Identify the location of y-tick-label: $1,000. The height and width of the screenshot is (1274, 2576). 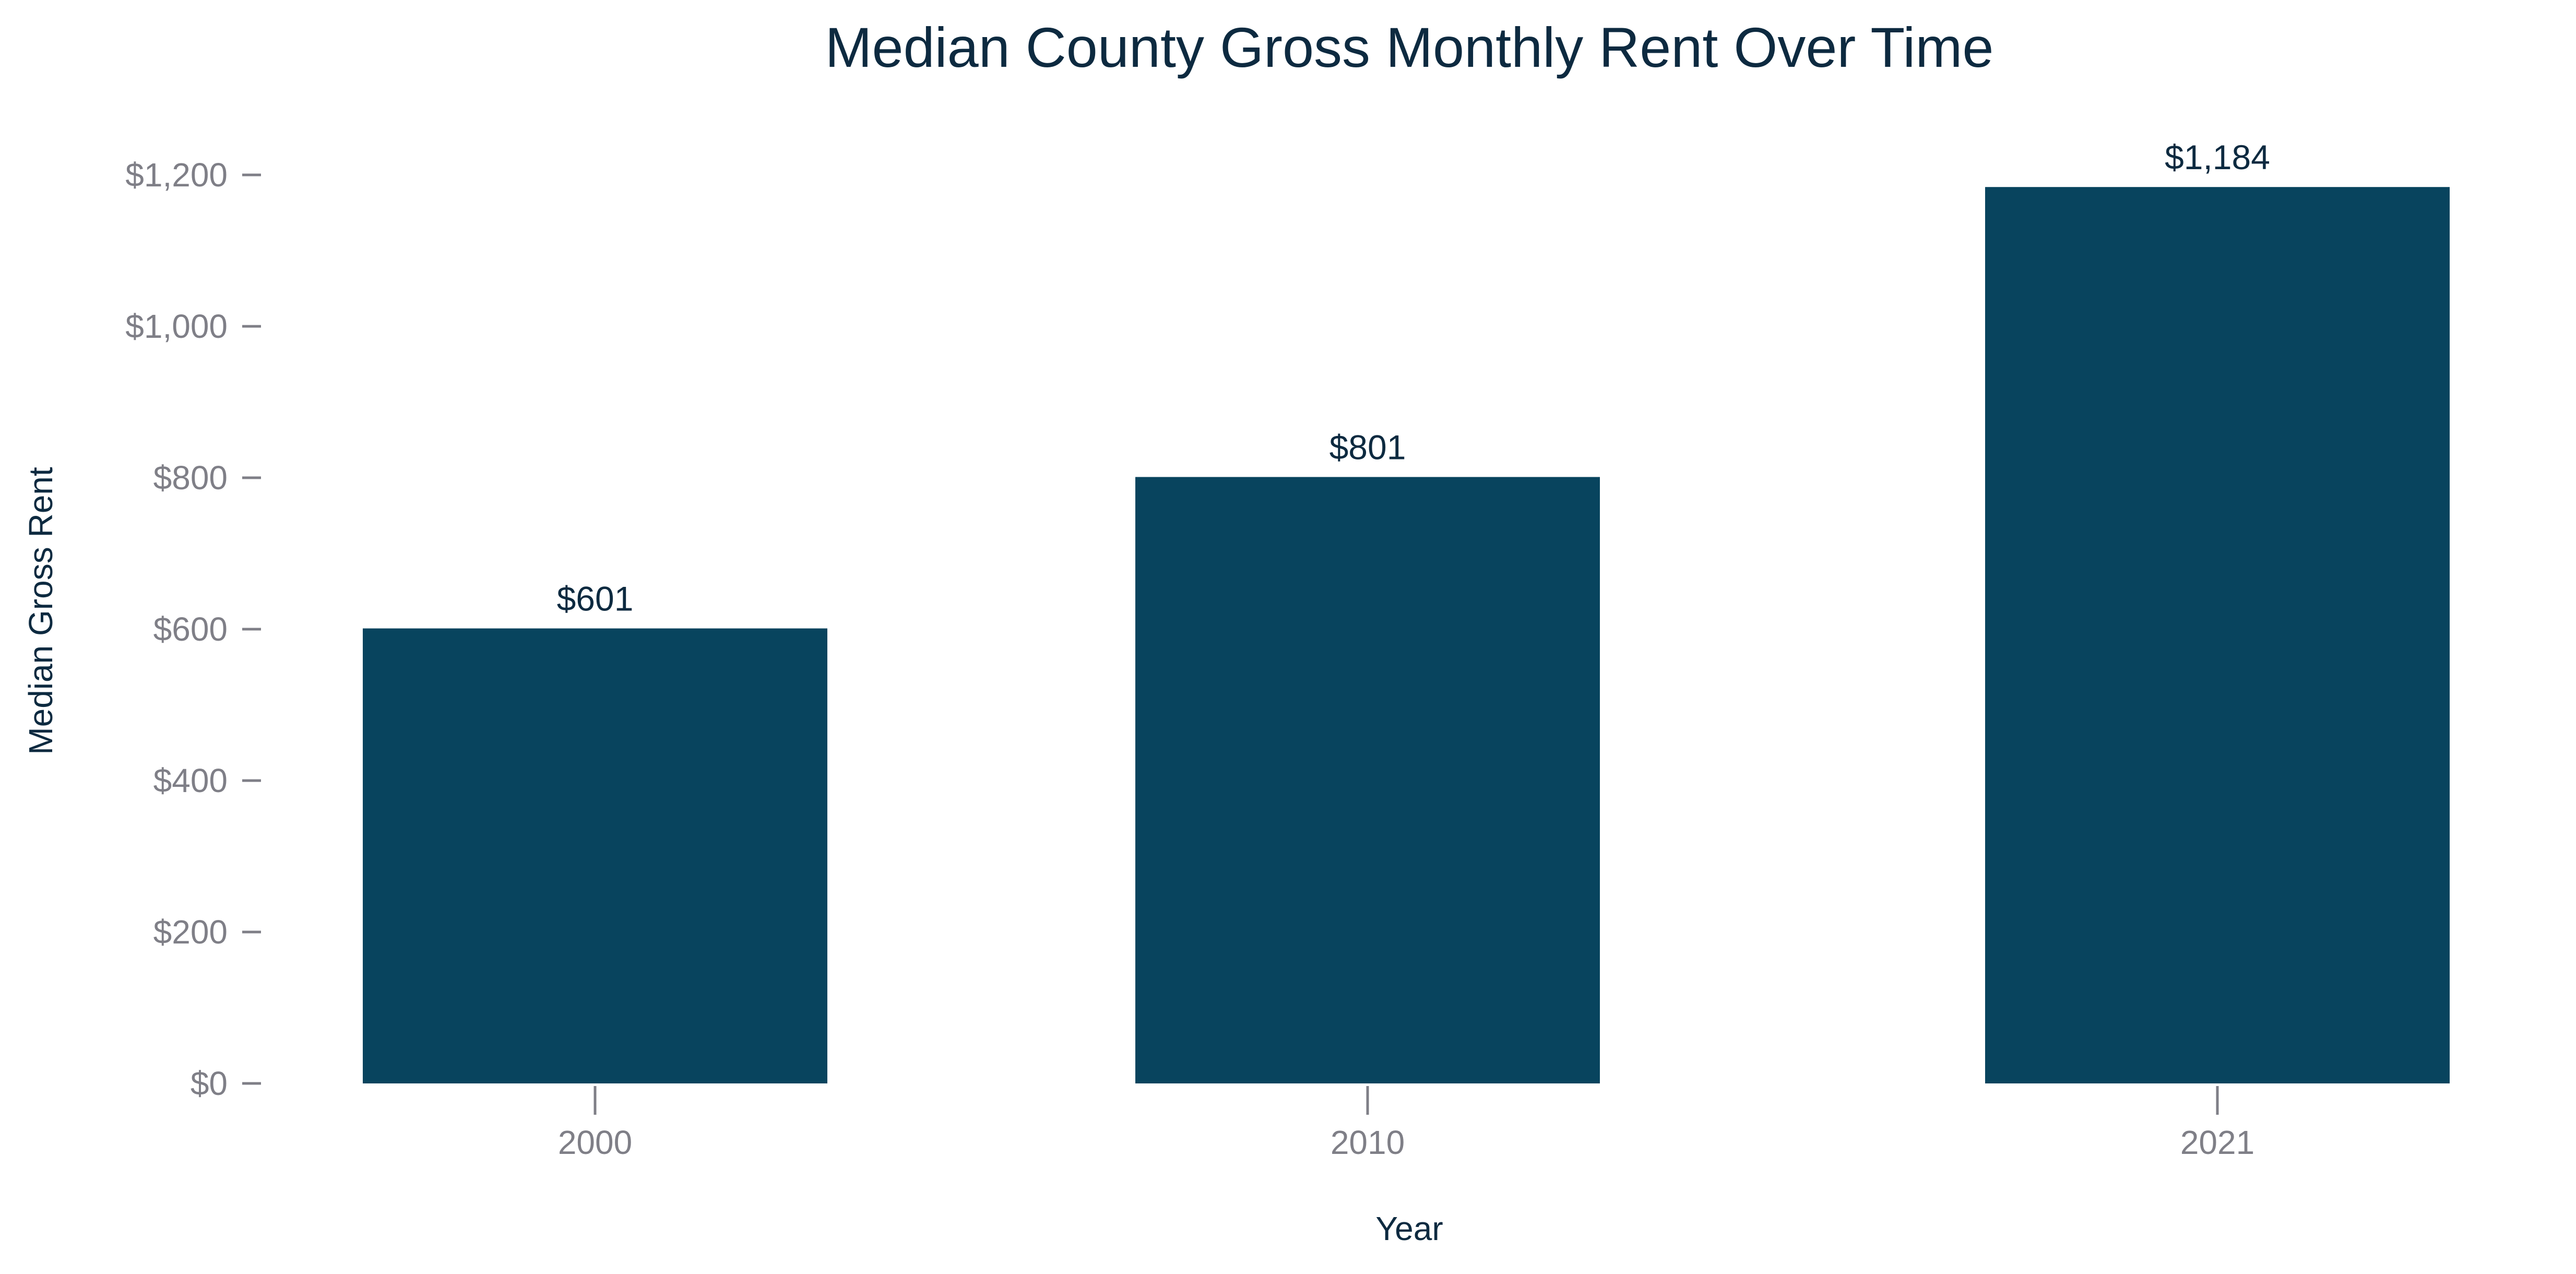
(176, 326).